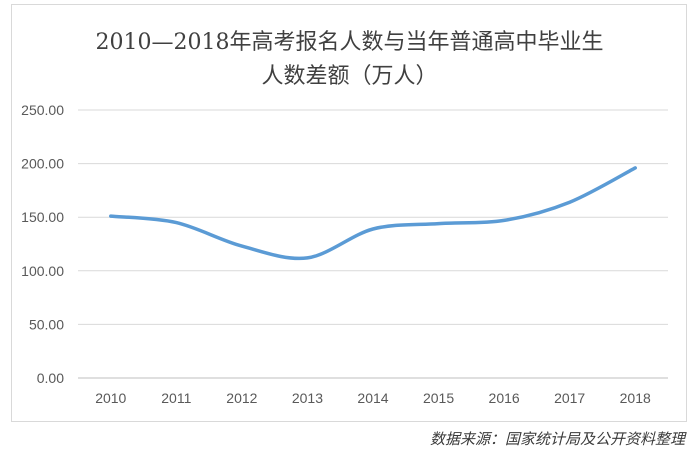 This screenshot has width=699, height=458. Describe the element at coordinates (110, 398) in the screenshot. I see `x-tick-label: 2010` at that location.